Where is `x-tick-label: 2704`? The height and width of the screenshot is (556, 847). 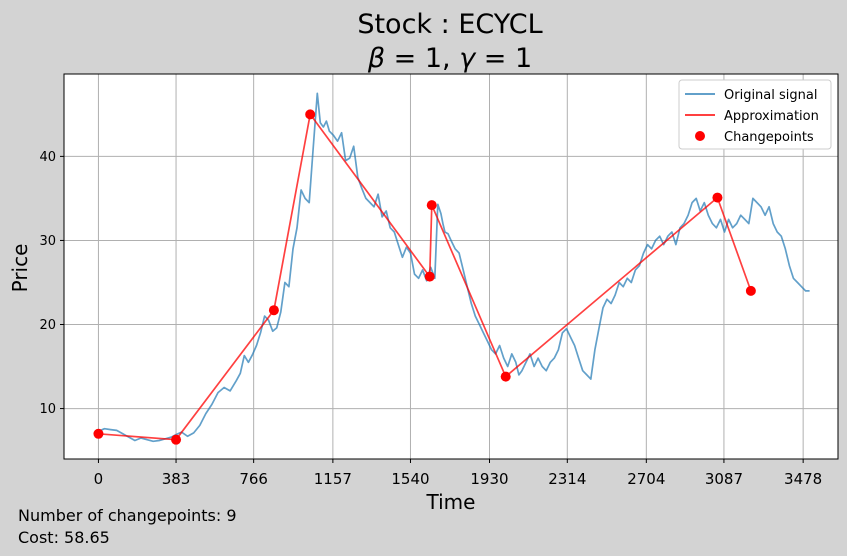 x-tick-label: 2704 is located at coordinates (646, 479).